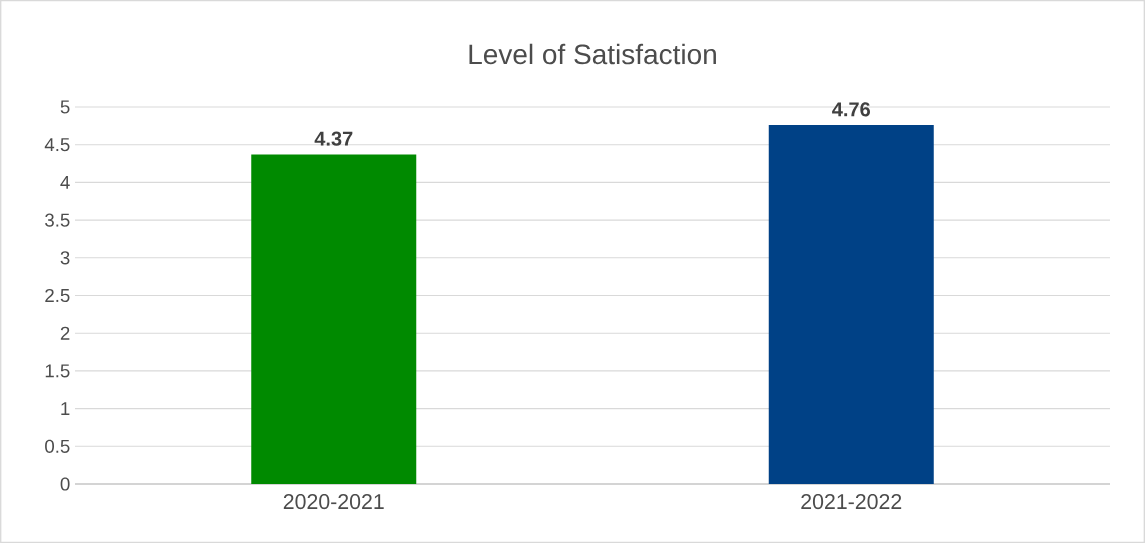 The width and height of the screenshot is (1145, 543). I want to click on x-tick-label: 2021-2022, so click(851, 502).